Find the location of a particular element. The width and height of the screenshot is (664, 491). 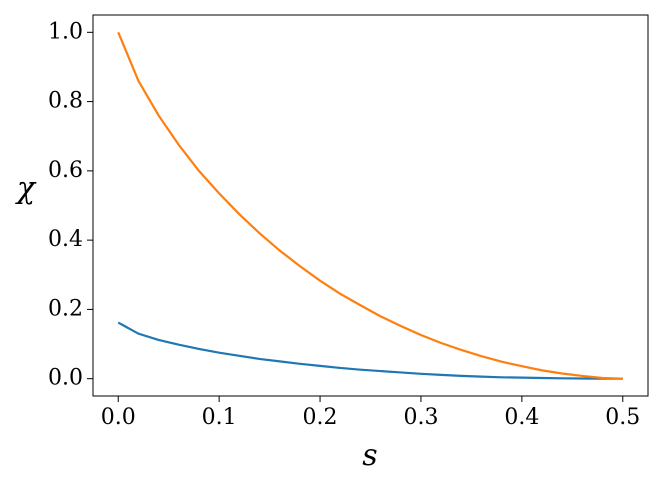

y-tick-label: 0.8 is located at coordinates (65, 101).